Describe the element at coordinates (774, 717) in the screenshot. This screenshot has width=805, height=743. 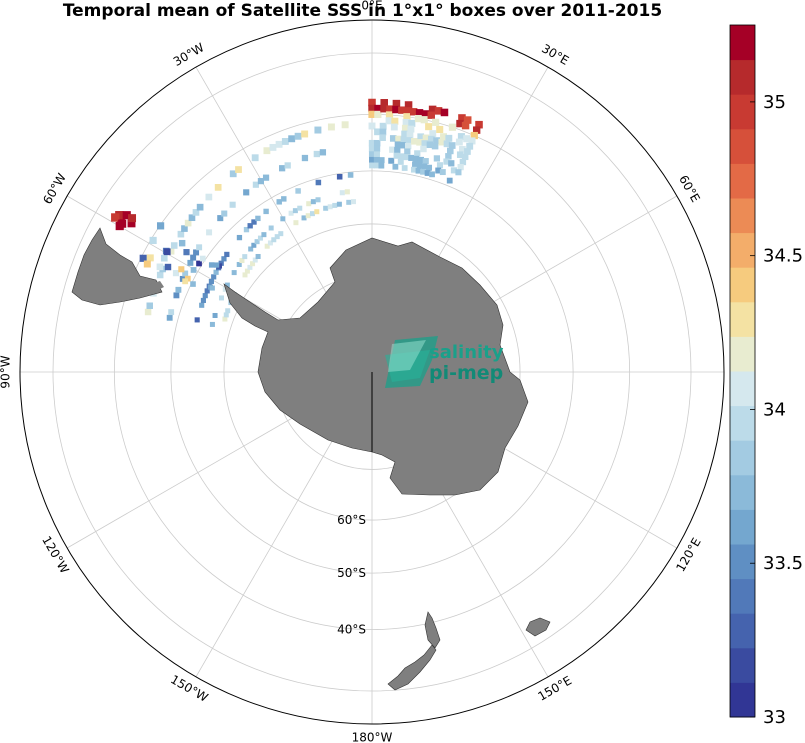
I see `colorbar-tick-label: 33` at that location.